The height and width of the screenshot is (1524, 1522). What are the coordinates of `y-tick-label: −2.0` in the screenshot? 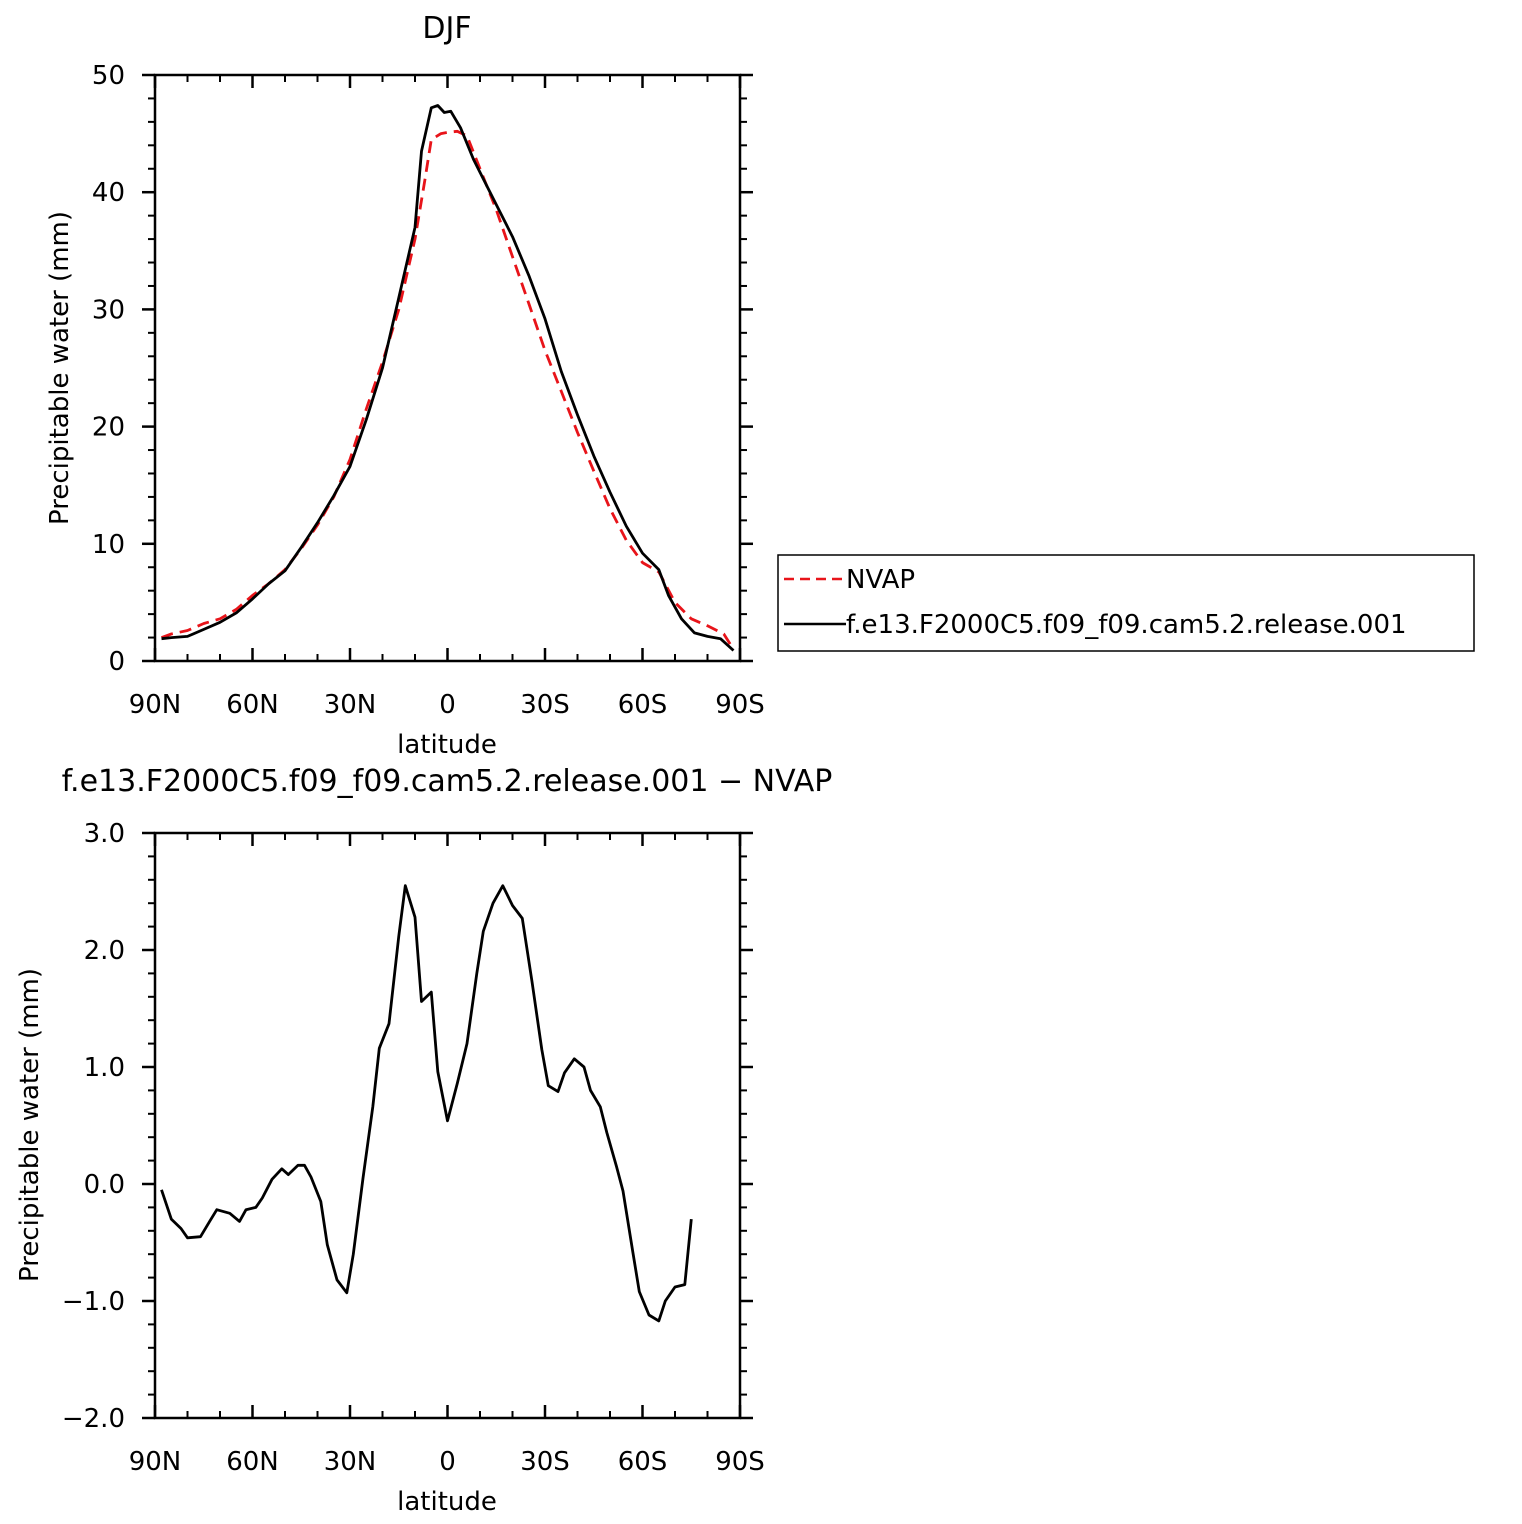 It's located at (93, 1419).